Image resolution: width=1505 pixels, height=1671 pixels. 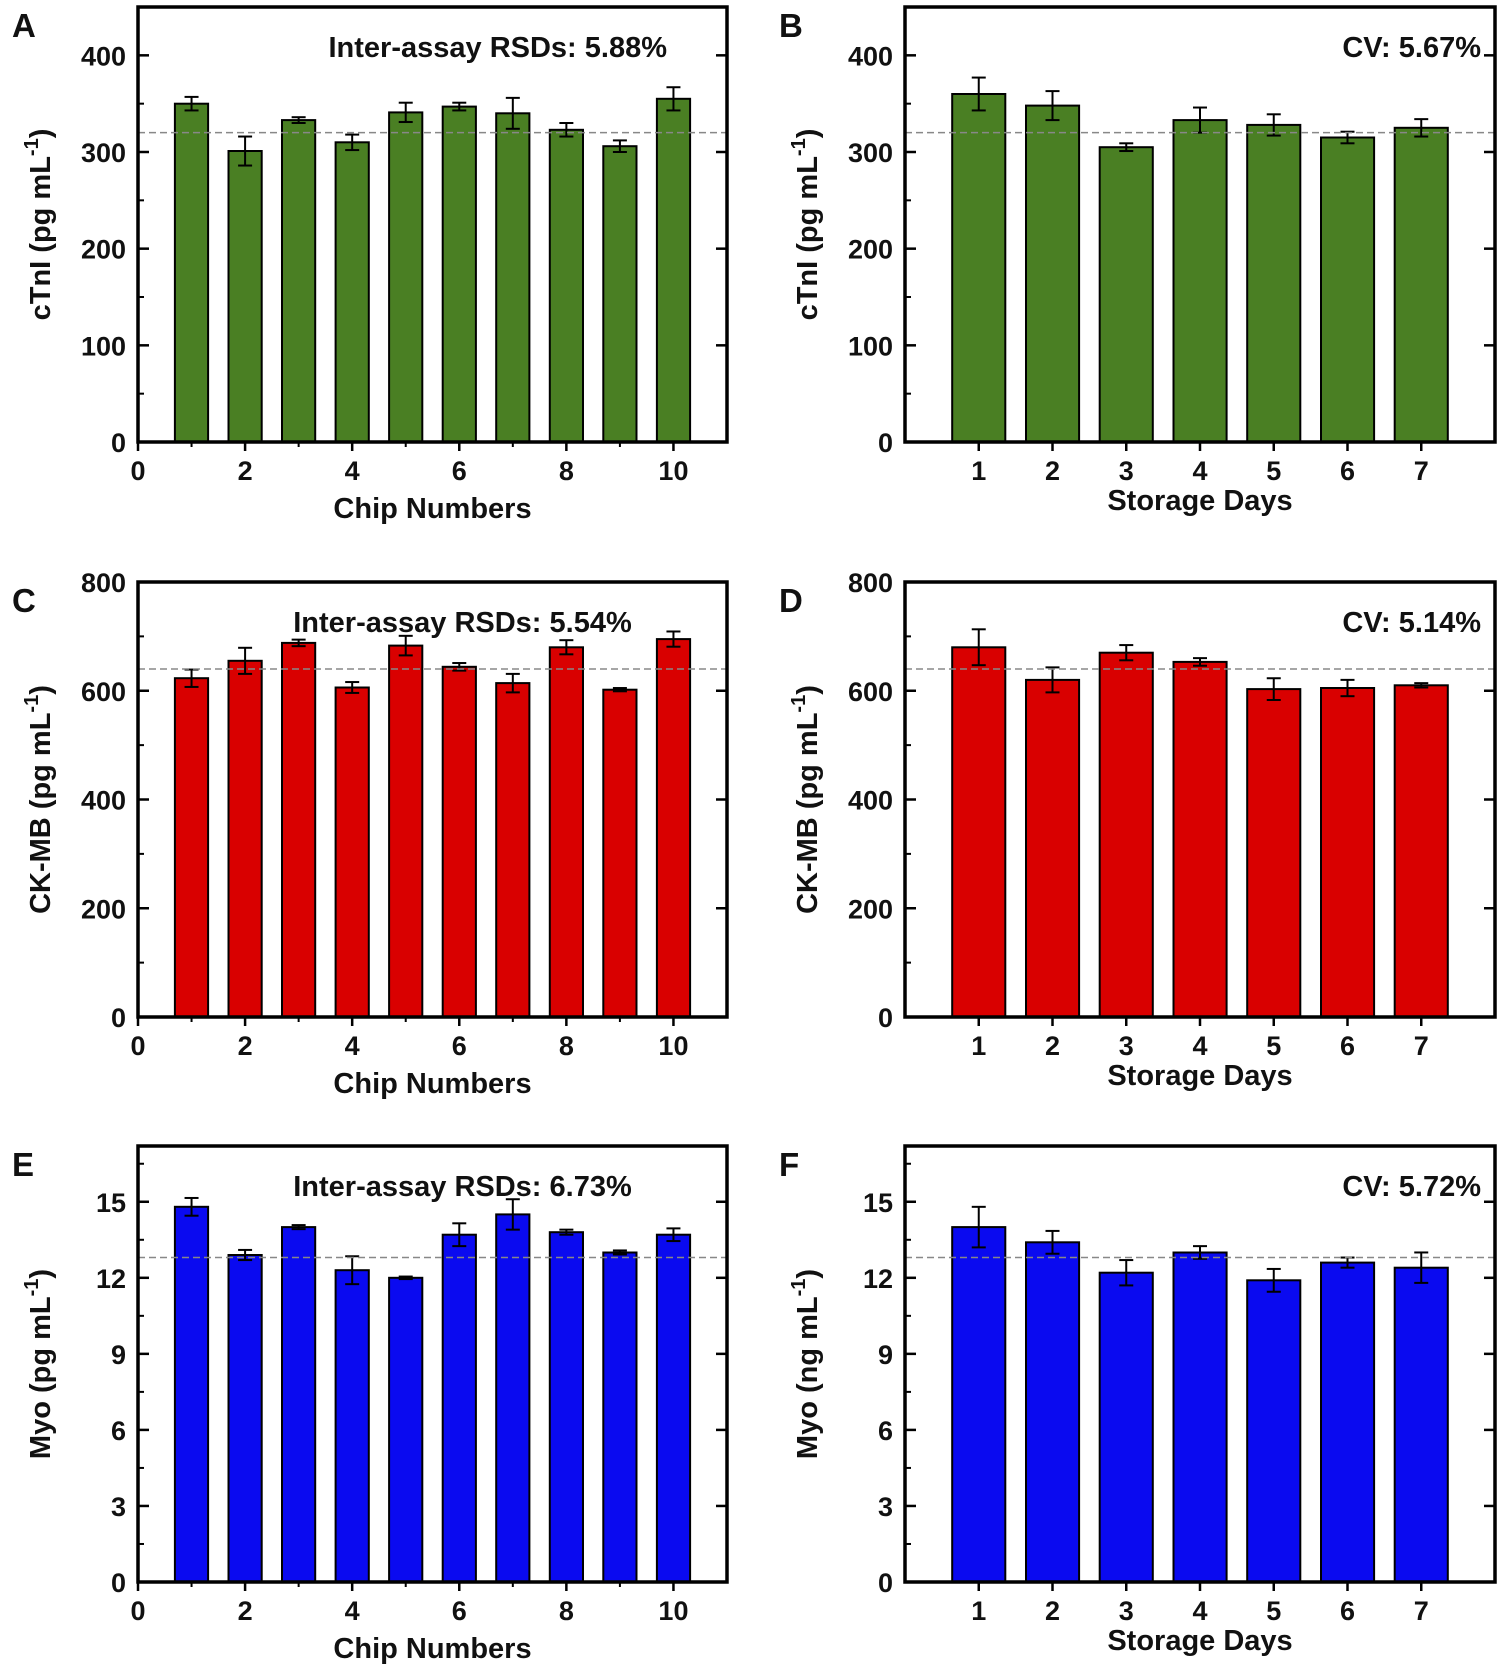 What do you see at coordinates (137, 1046) in the screenshot?
I see `x-tick-label: 0` at bounding box center [137, 1046].